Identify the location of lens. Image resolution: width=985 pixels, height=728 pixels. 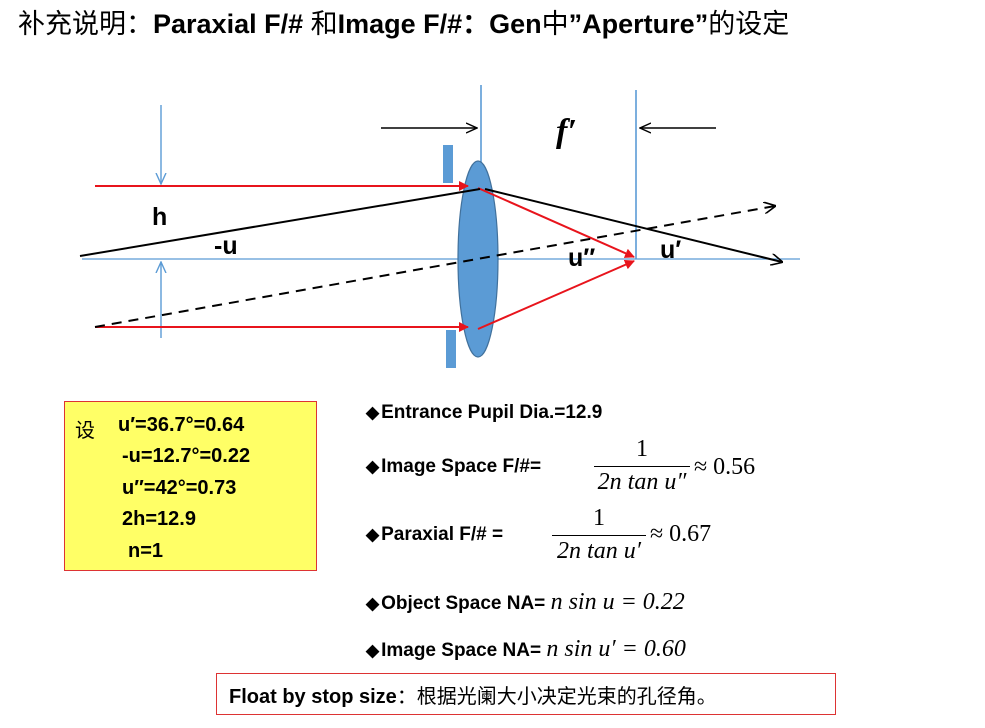
(478, 259).